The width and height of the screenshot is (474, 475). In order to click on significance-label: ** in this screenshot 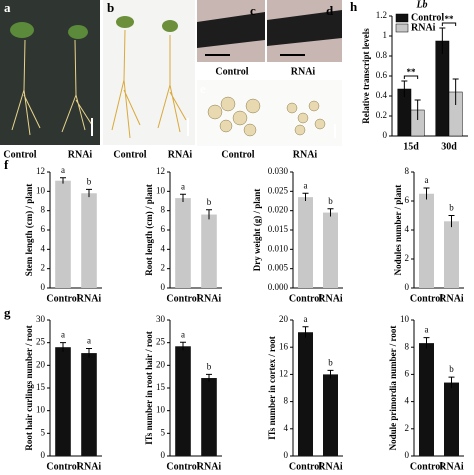, I will do `click(412, 72)`.